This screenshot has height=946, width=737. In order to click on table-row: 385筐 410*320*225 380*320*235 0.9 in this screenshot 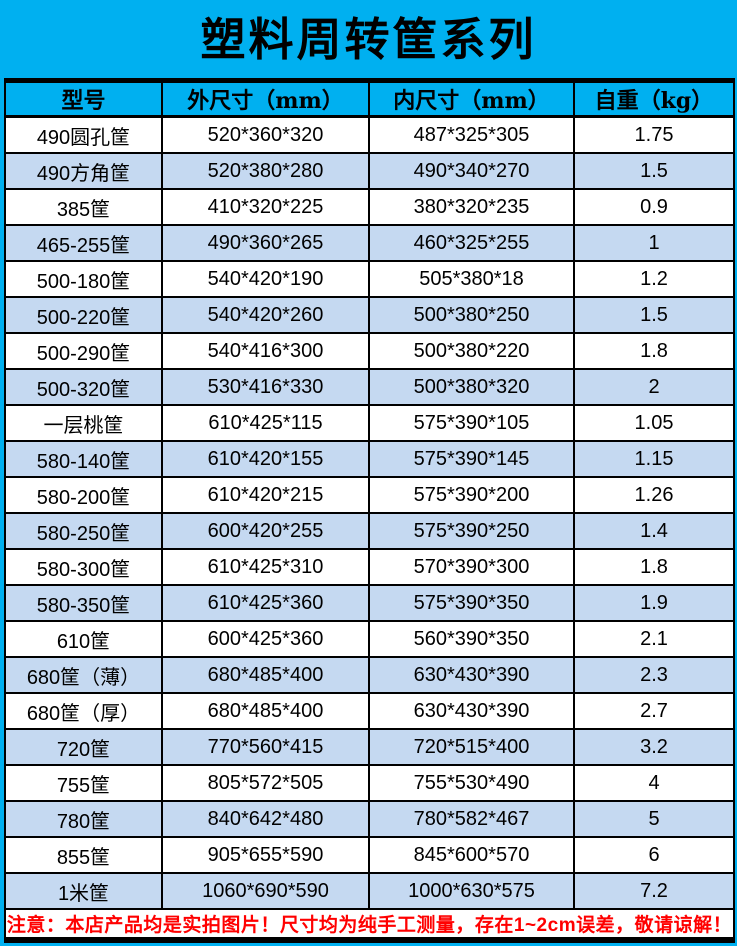, I will do `click(369, 207)`.